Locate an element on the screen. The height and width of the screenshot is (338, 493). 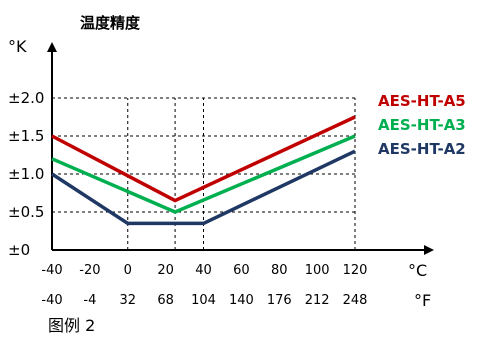
y-tick-label: ±0.5 is located at coordinates (26, 212).